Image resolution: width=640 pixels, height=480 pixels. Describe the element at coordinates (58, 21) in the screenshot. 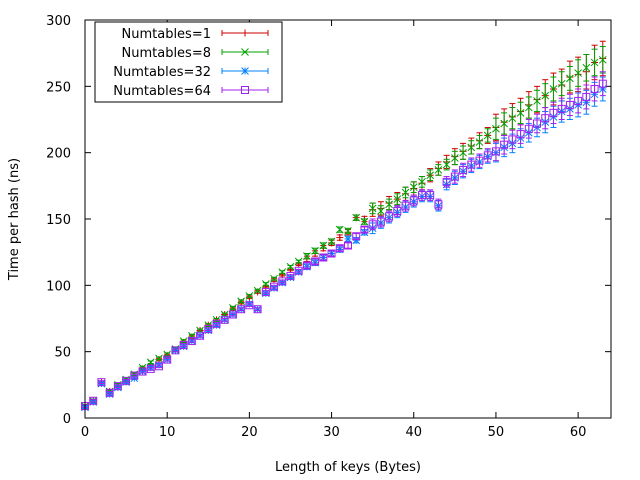

I see `y-tick-label-6: 300` at that location.